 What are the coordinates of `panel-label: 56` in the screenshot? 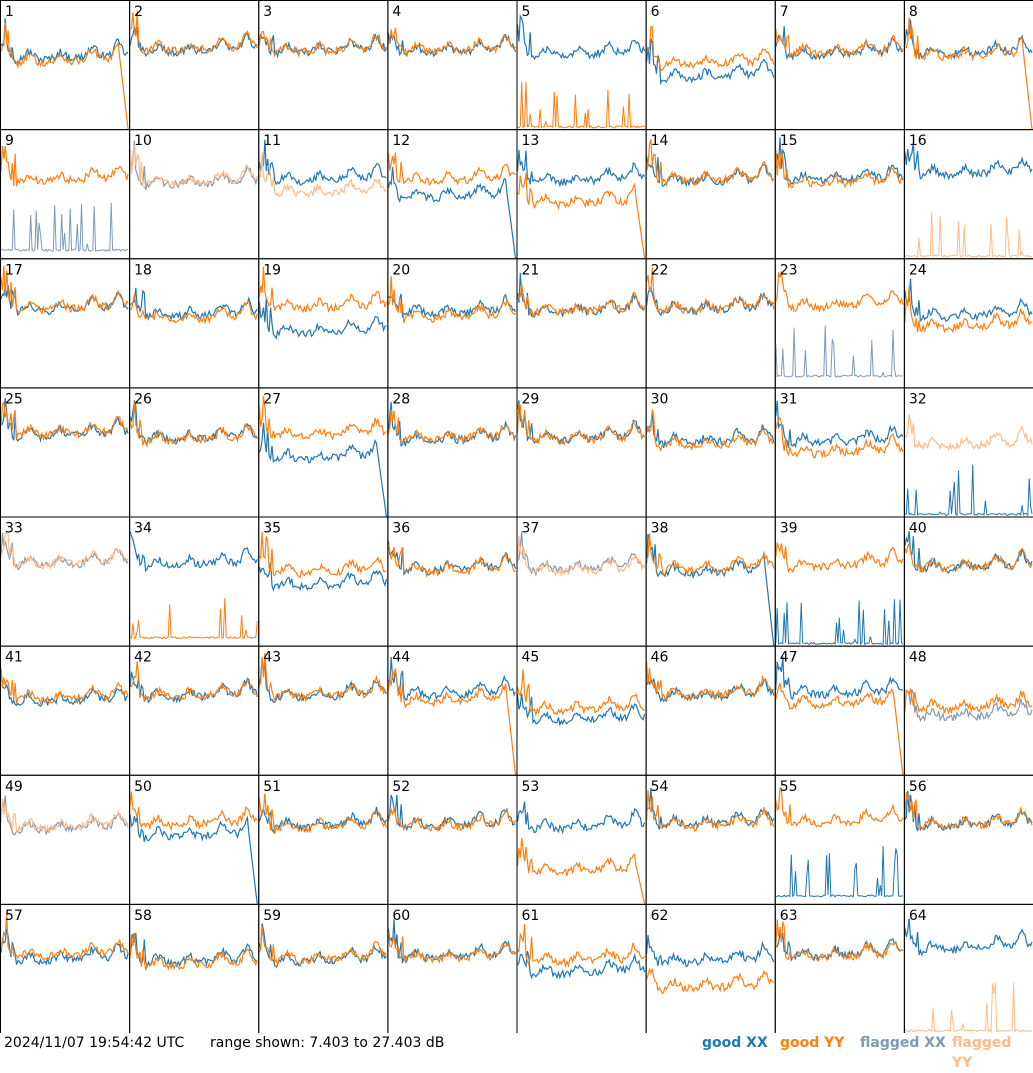 It's located at (918, 787).